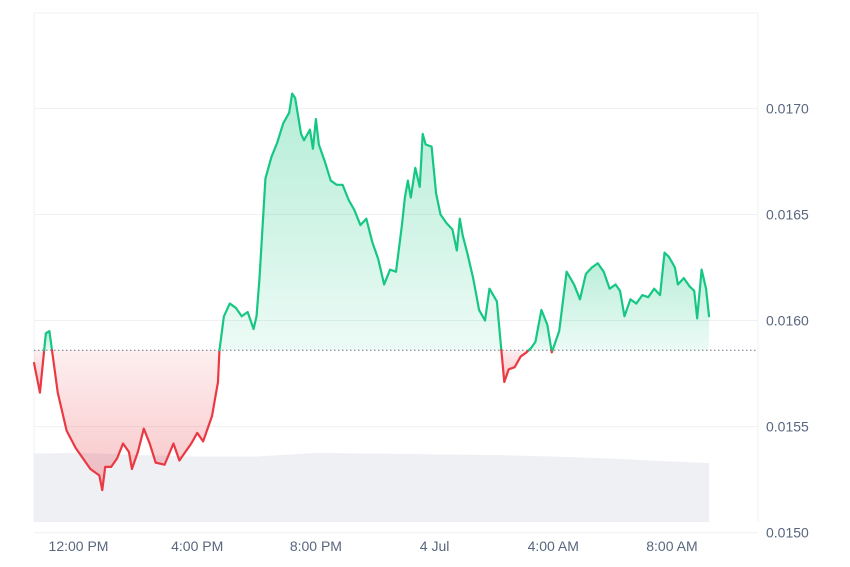 This screenshot has height=567, width=850. Describe the element at coordinates (553, 546) in the screenshot. I see `x-tick-label: 4:00 AM` at that location.